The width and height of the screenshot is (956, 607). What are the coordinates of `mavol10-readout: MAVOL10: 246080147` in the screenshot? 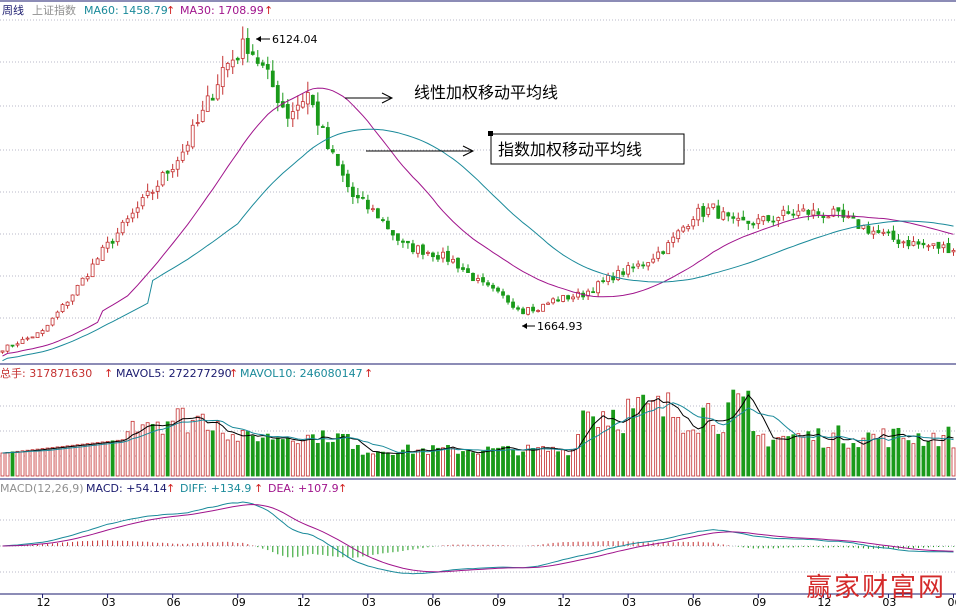 It's located at (301, 373).